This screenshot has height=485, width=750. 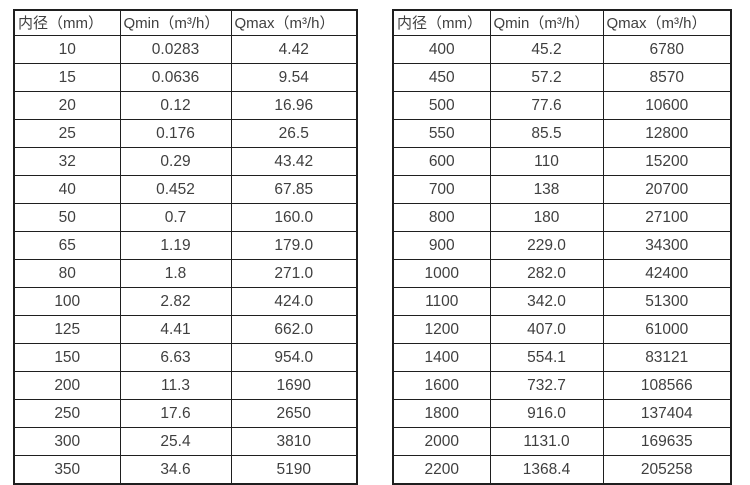 What do you see at coordinates (441, 217) in the screenshot?
I see `table-cell: 800` at bounding box center [441, 217].